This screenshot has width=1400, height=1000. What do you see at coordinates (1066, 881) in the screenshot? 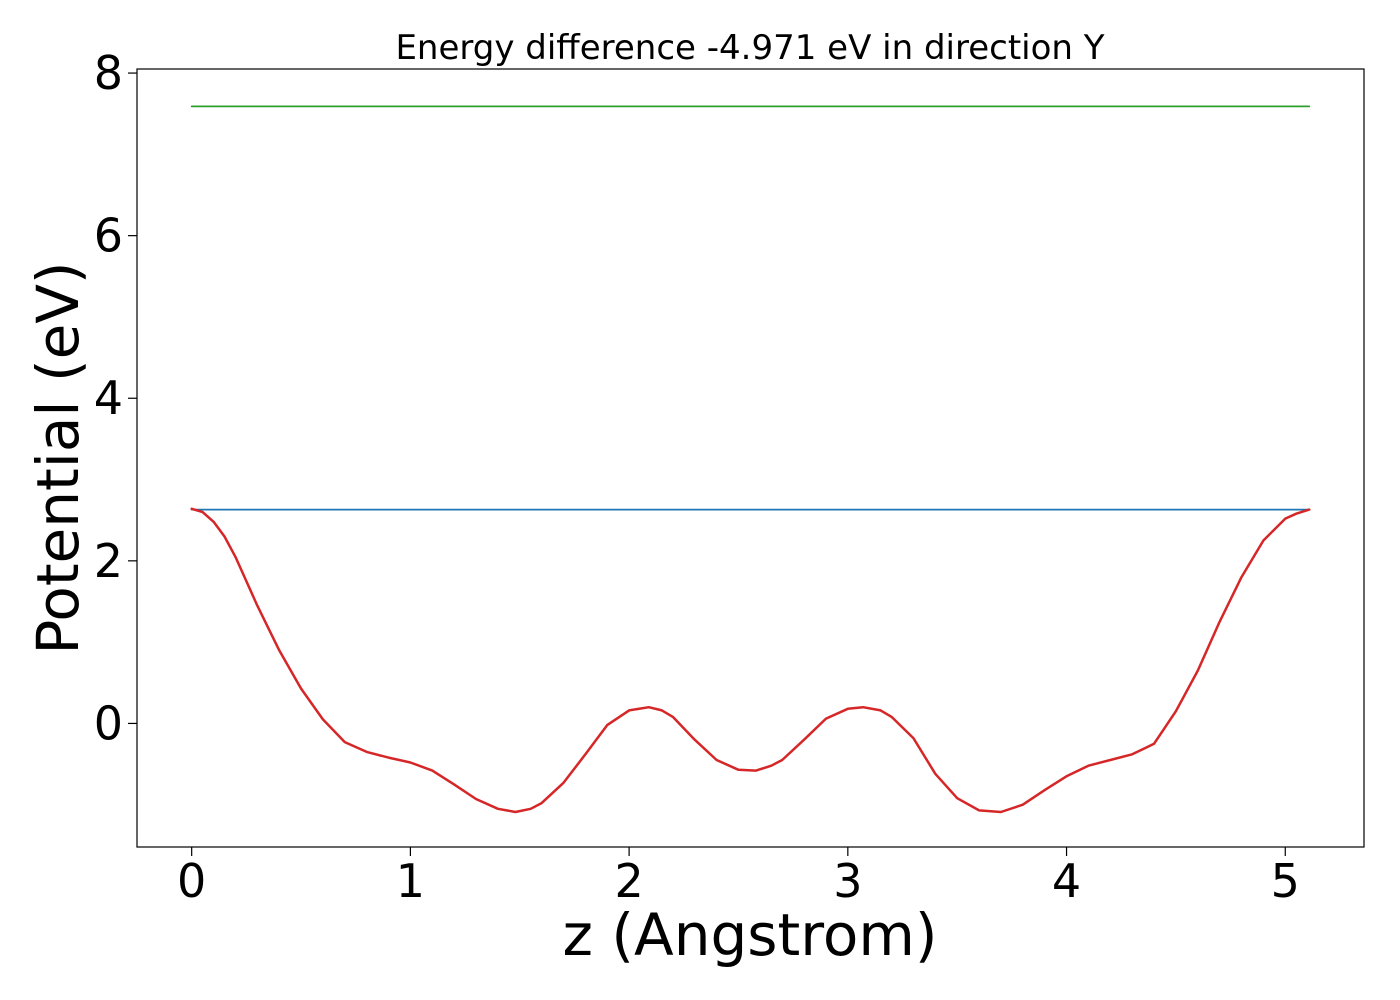
I see `x-tick-label: 4` at bounding box center [1066, 881].